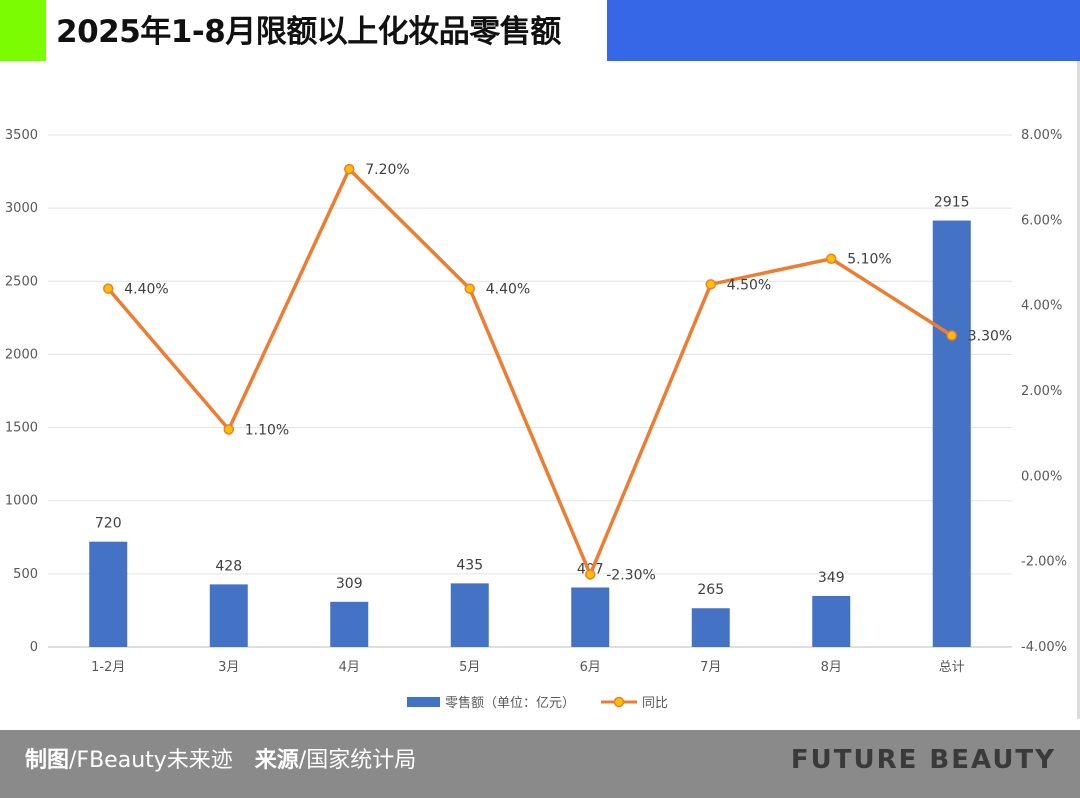  Describe the element at coordinates (21, 208) in the screenshot. I see `left-tick-label: 3000` at that location.